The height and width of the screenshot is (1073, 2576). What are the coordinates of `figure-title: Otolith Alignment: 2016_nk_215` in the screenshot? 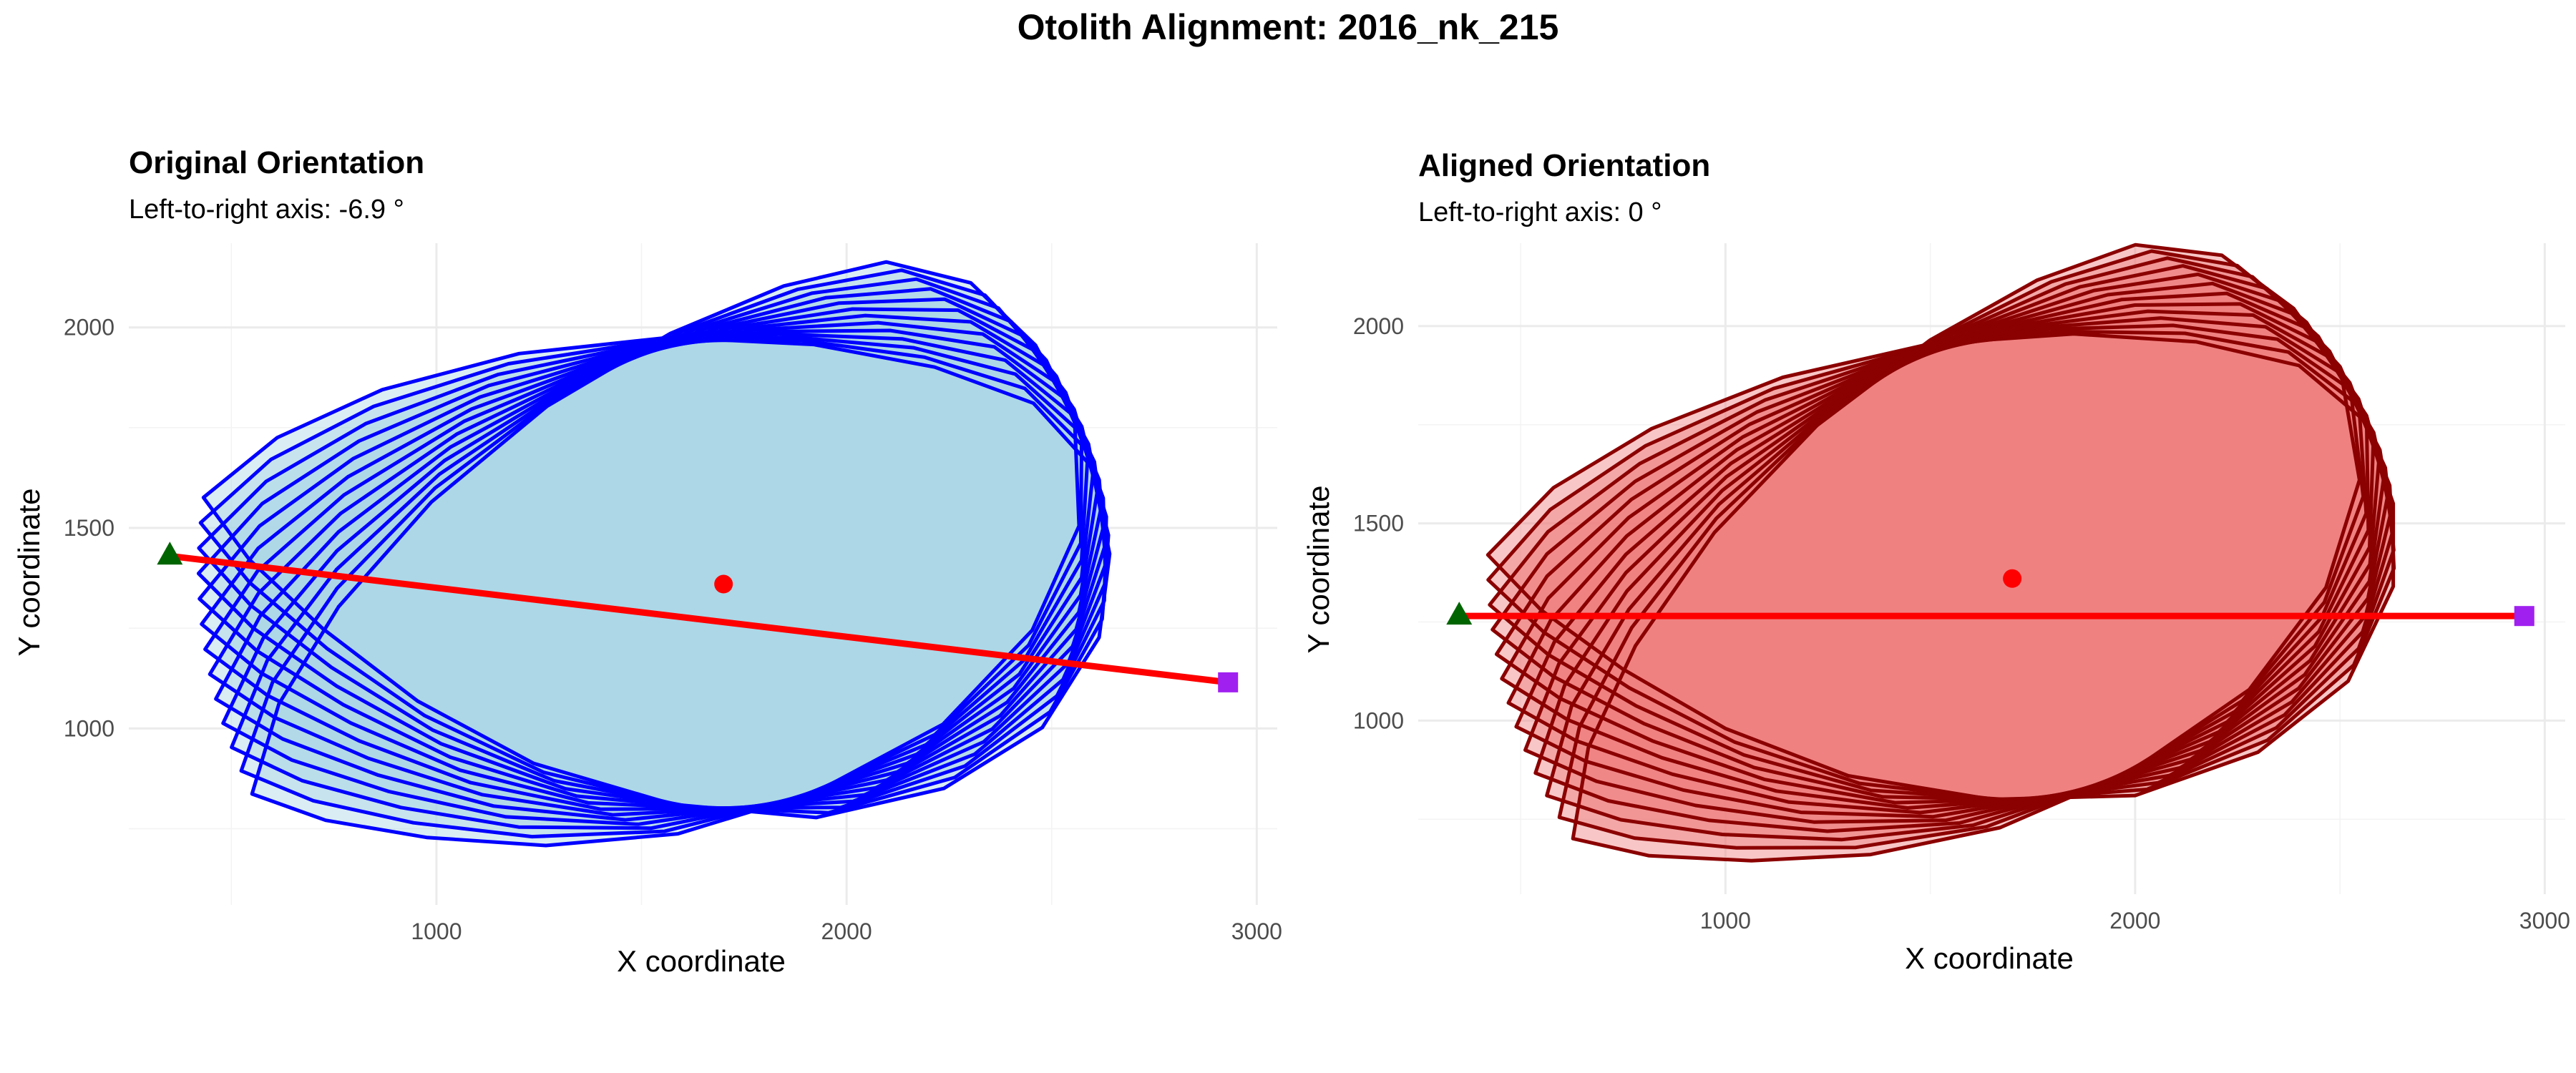 It's located at (1288, 27).